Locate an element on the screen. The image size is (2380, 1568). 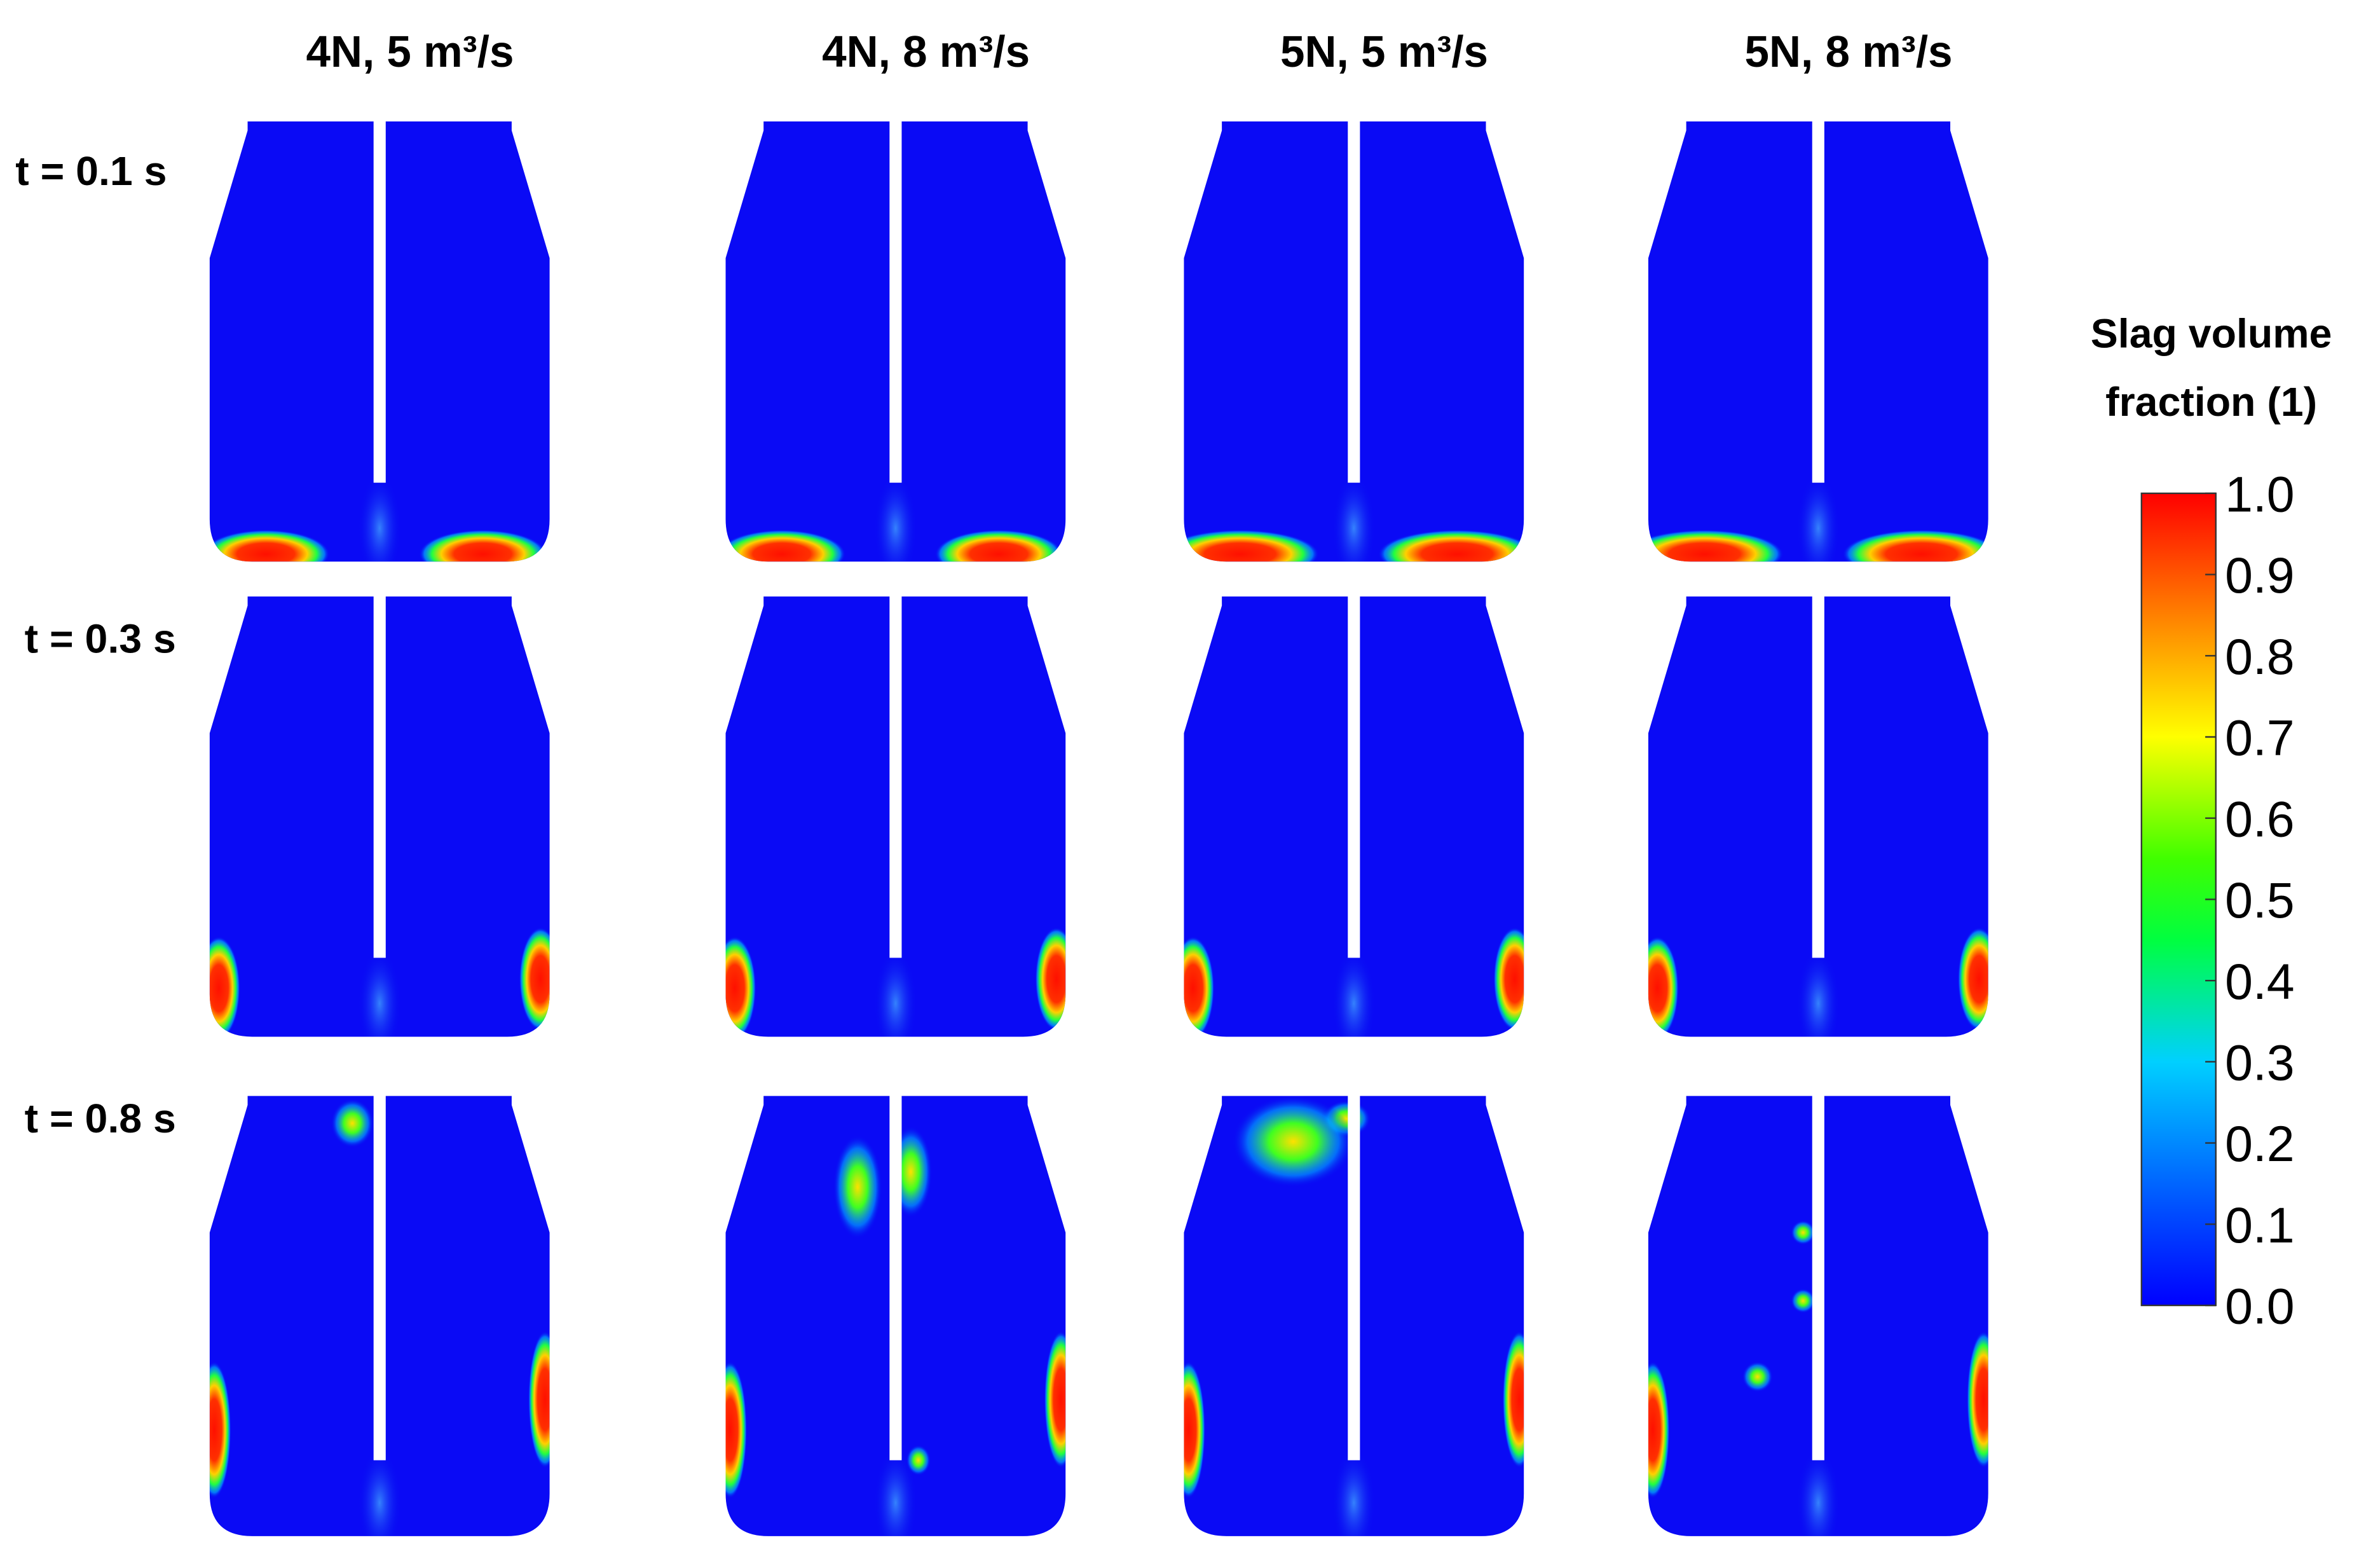
colorbar-tick-label: 0.5 is located at coordinates (2260, 900).